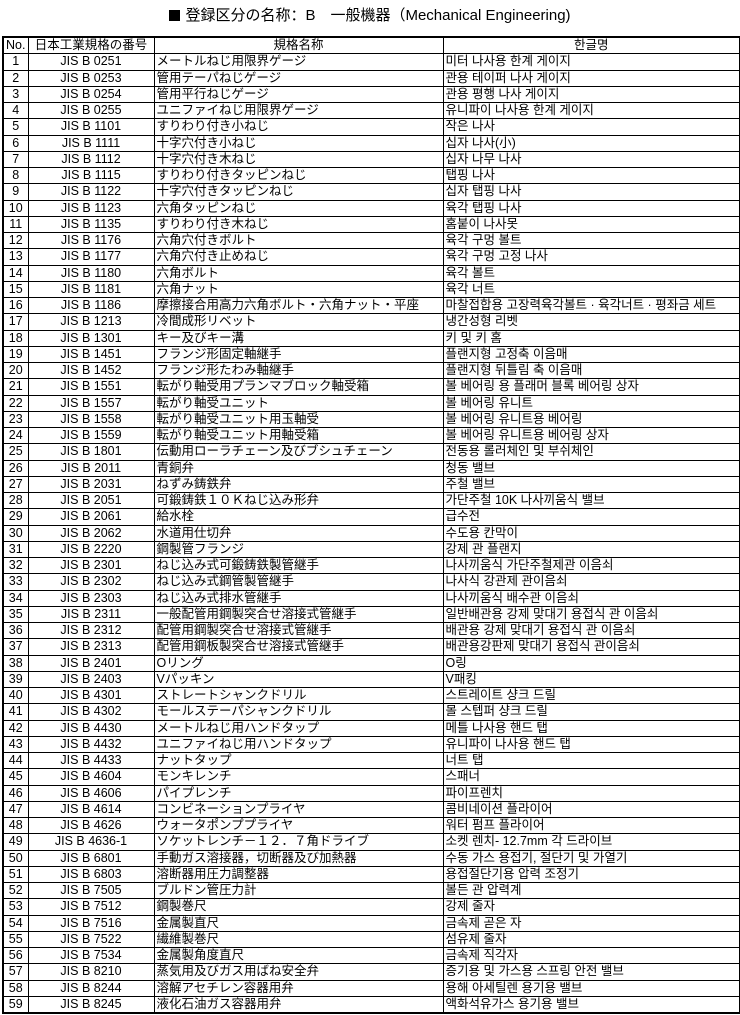  What do you see at coordinates (15, 240) in the screenshot?
I see `row-number: 12` at bounding box center [15, 240].